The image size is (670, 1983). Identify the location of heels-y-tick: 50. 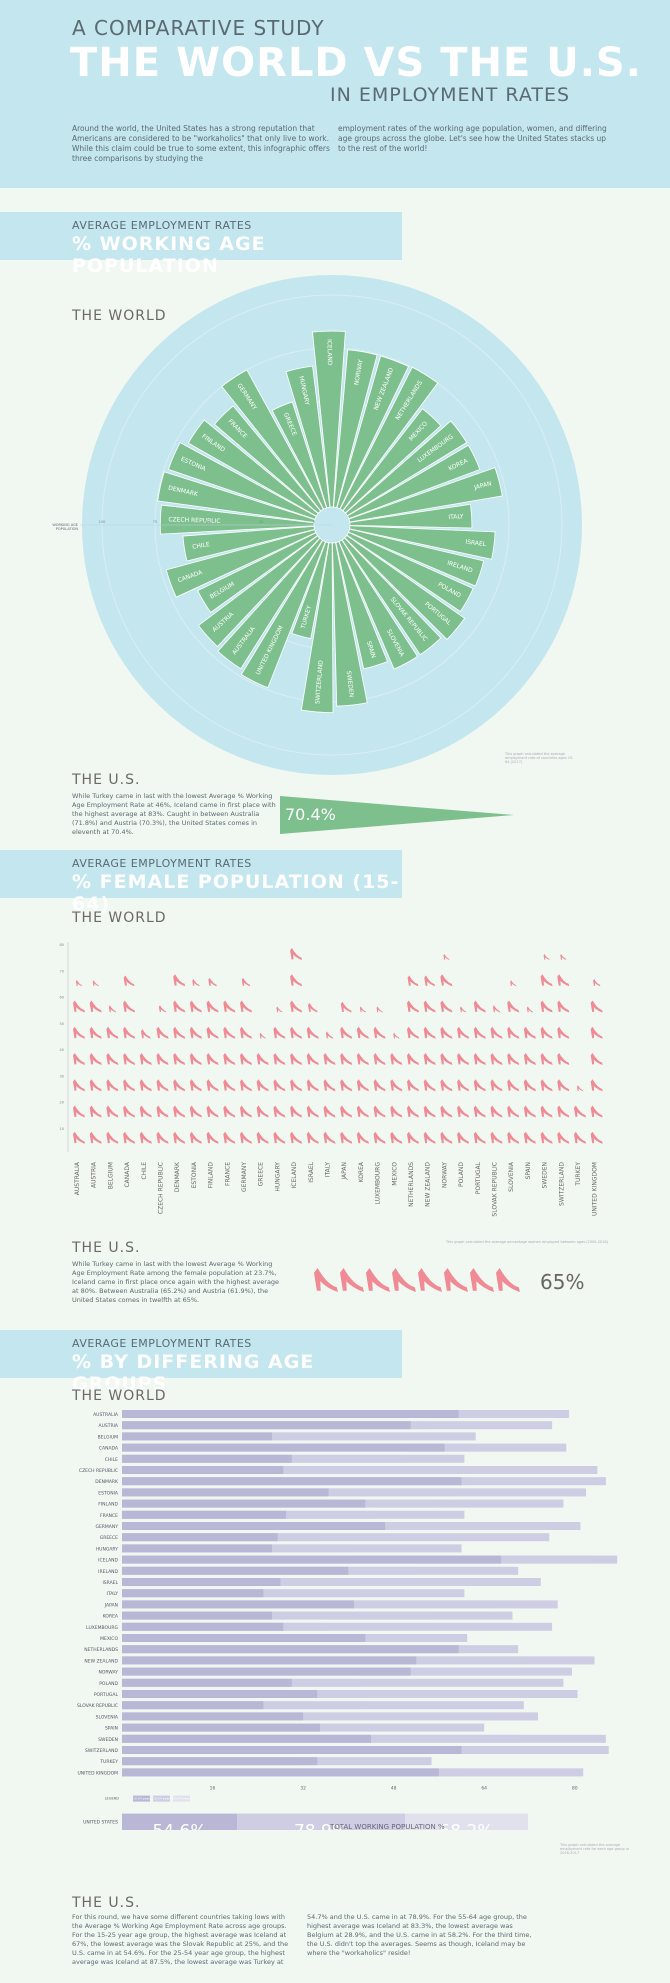
(62, 1024).